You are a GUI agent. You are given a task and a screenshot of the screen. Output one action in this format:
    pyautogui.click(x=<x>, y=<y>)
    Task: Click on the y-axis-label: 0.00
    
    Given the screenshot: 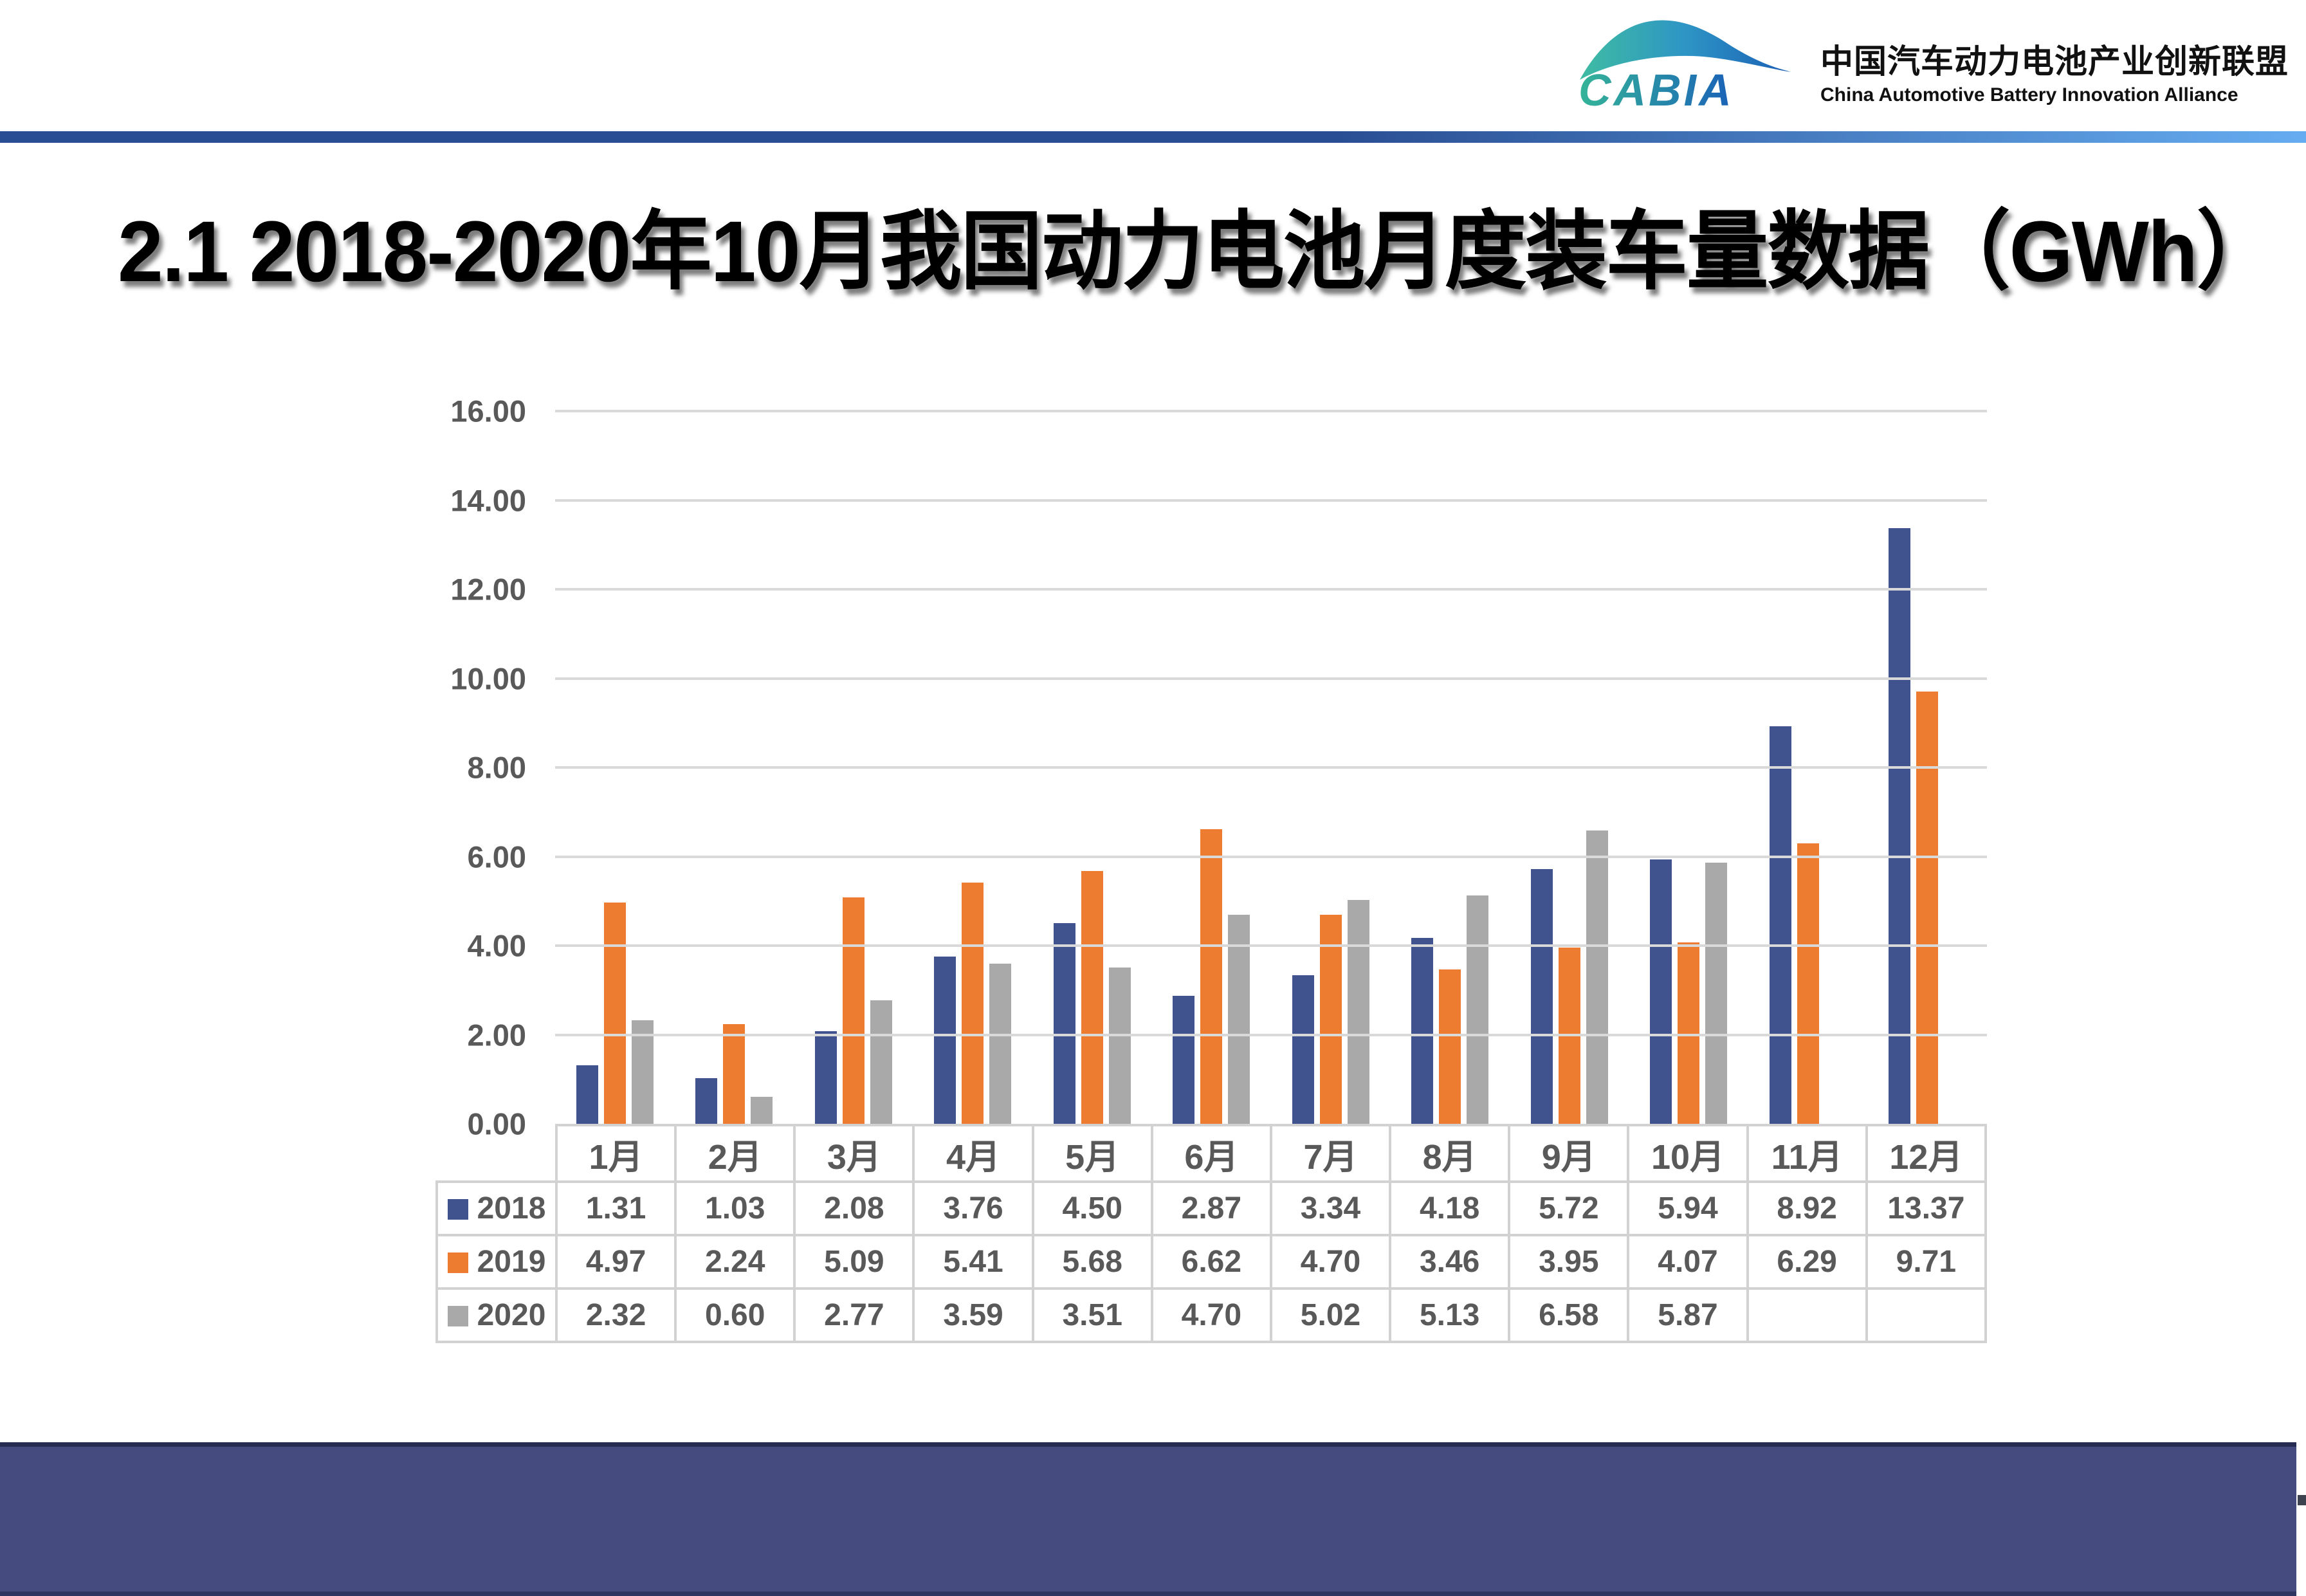 What is the action you would take?
    pyautogui.click(x=496, y=1123)
    